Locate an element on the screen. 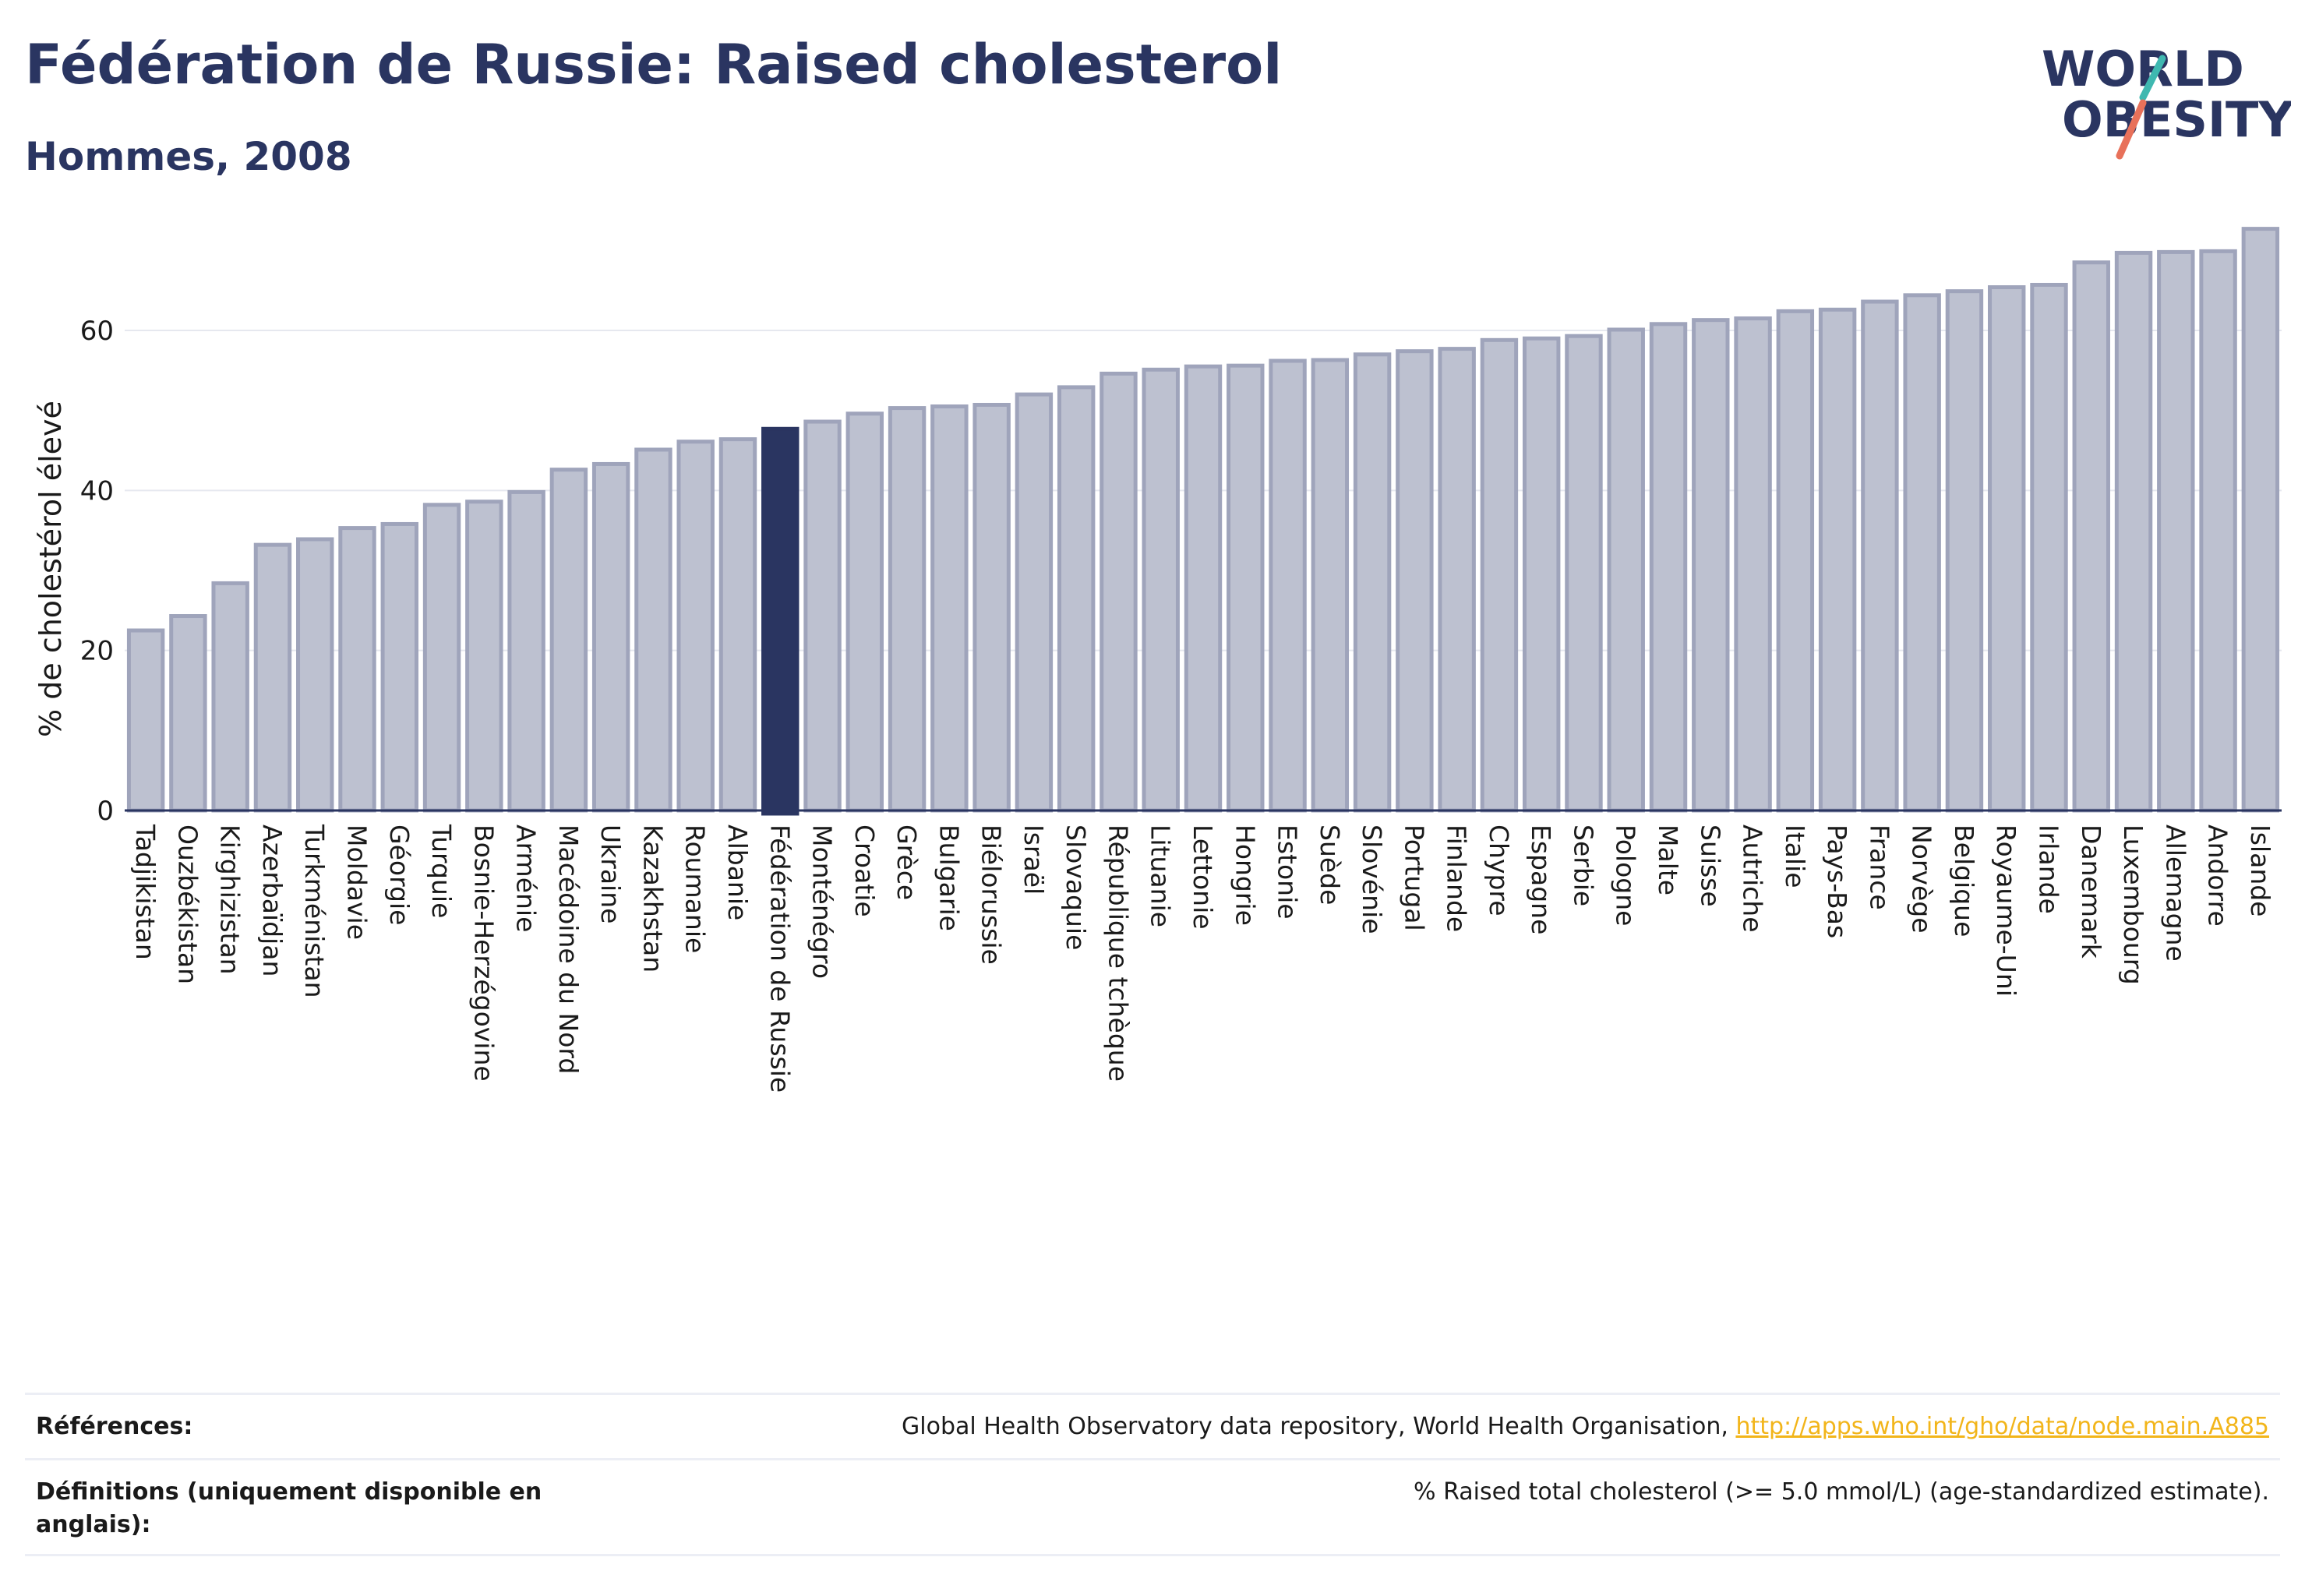 The image size is (2305, 1596). bar-autriche is located at coordinates (1753, 564).